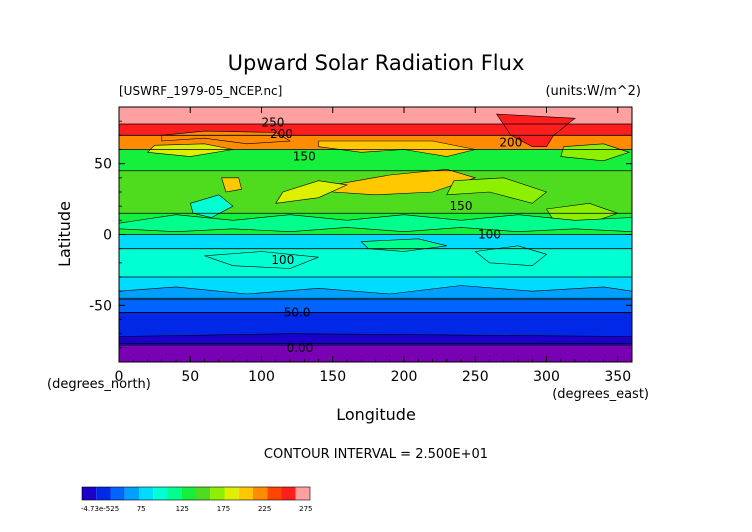  I want to click on x-tick-label-1: 50, so click(190, 377).